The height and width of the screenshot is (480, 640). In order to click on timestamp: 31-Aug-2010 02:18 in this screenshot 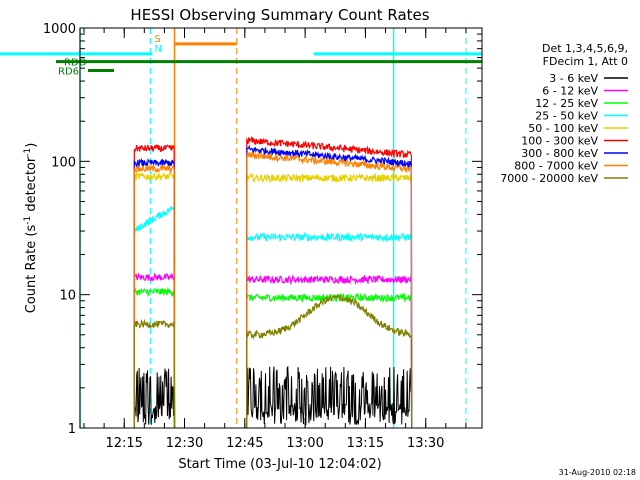, I will do `click(597, 472)`.